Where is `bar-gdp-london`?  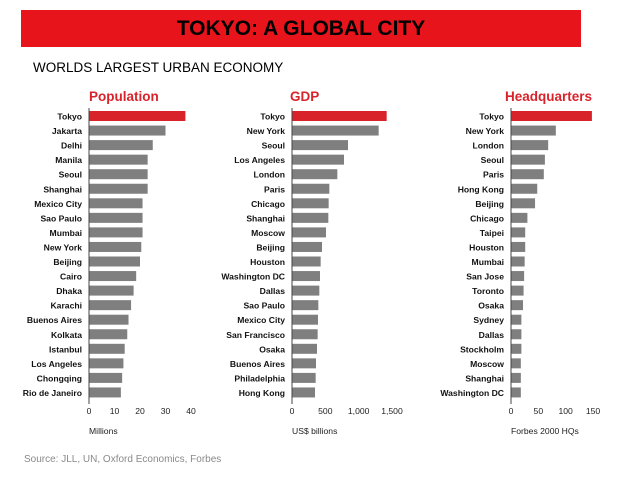 bar-gdp-london is located at coordinates (315, 174).